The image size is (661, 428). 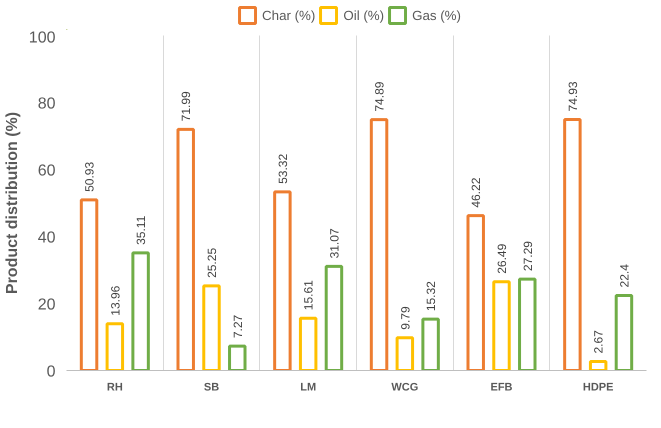 What do you see at coordinates (51, 372) in the screenshot?
I see `y-tick-label: 0` at bounding box center [51, 372].